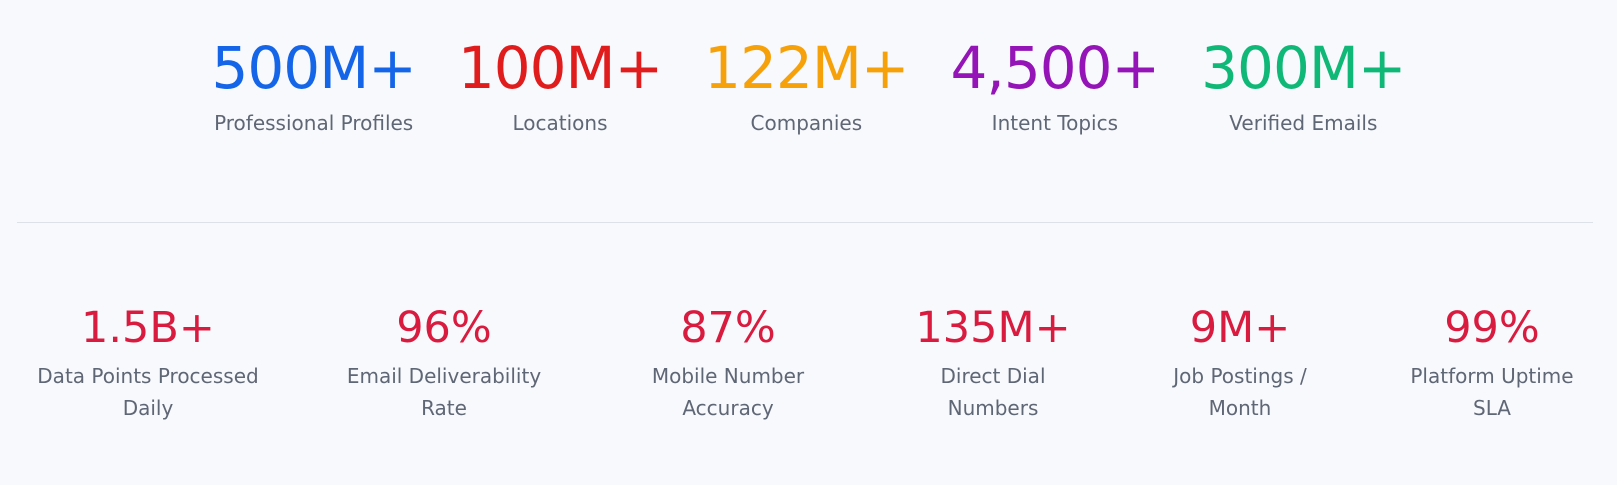 The width and height of the screenshot is (1617, 485). What do you see at coordinates (993, 376) in the screenshot?
I see `stat-label-line: Direct Dial` at bounding box center [993, 376].